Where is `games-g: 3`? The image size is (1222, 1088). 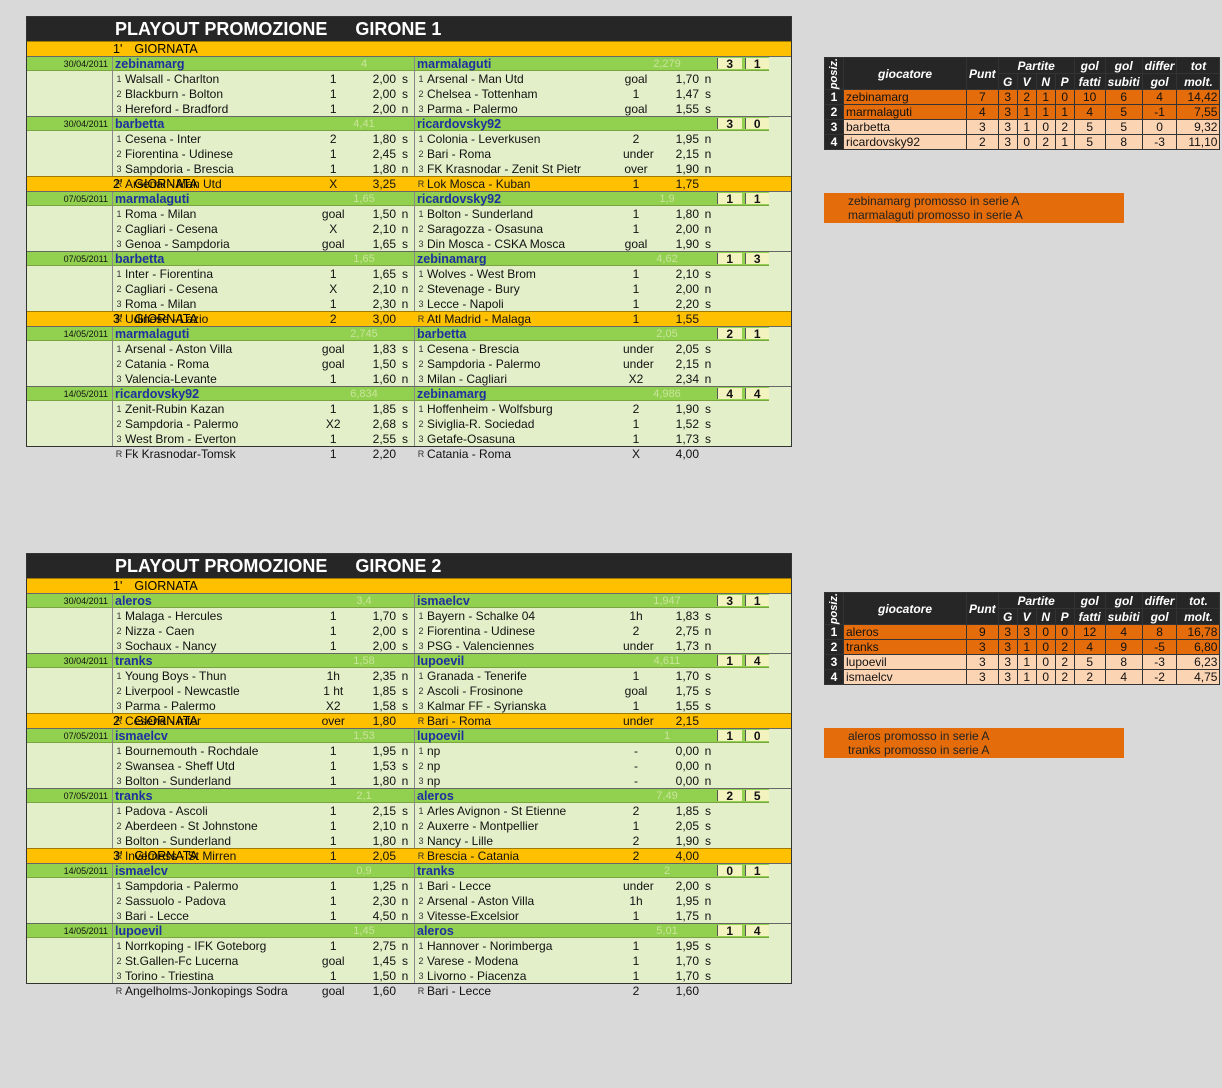 games-g: 3 is located at coordinates (1007, 647).